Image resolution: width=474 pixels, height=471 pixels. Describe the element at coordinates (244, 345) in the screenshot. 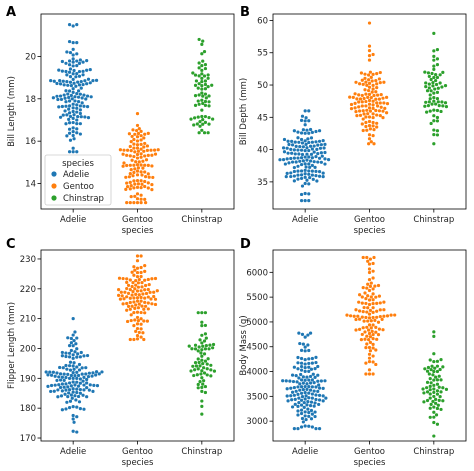

I see `y-axis-label: Body Mass (g)` at that location.